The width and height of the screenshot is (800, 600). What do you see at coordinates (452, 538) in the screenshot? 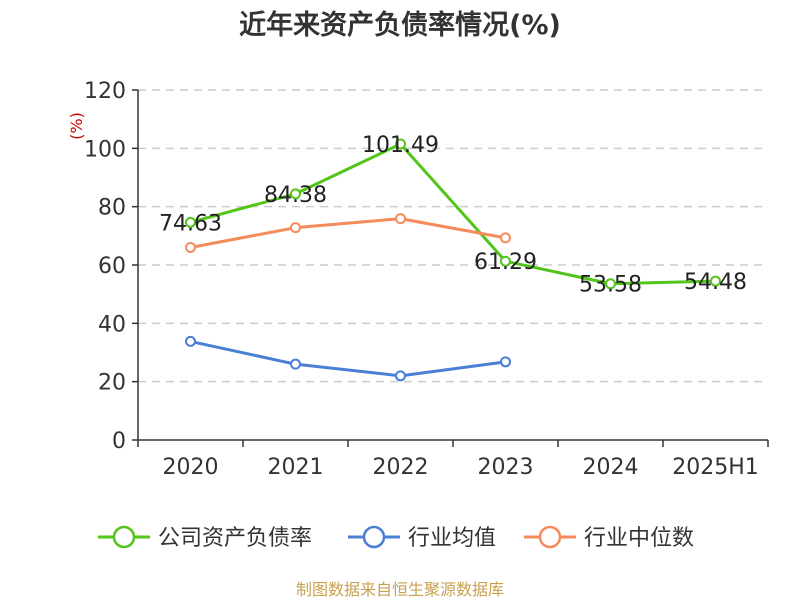
I see `legend-label: 行业均值` at bounding box center [452, 538].